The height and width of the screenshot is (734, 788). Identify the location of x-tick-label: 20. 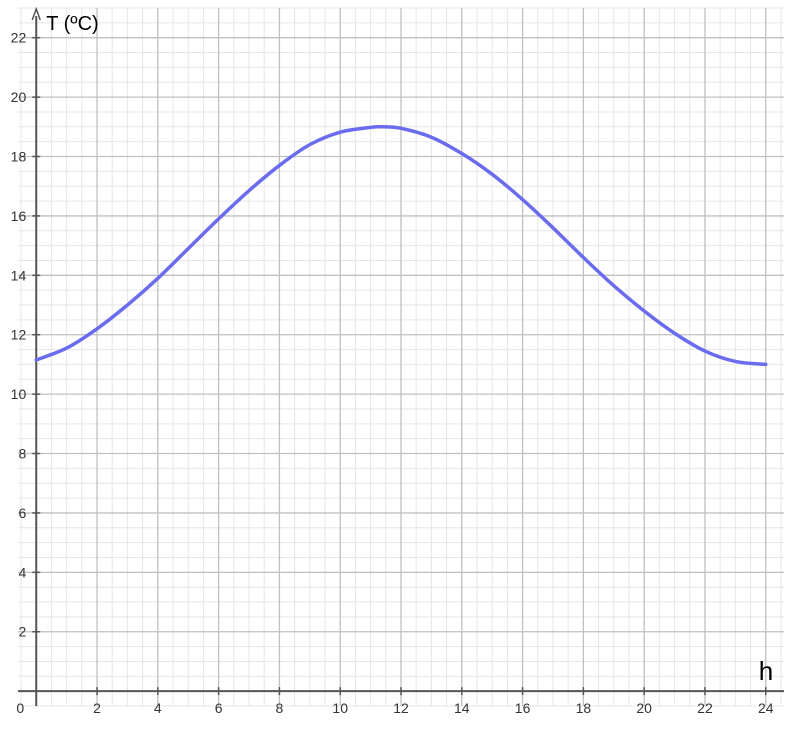
(644, 708).